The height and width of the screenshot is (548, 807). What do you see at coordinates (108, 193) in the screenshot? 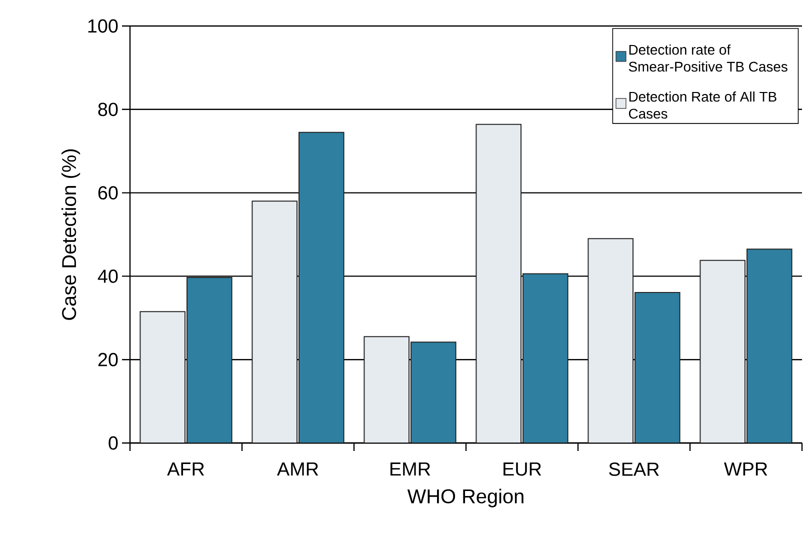
I see `y-tick-label: 60` at bounding box center [108, 193].